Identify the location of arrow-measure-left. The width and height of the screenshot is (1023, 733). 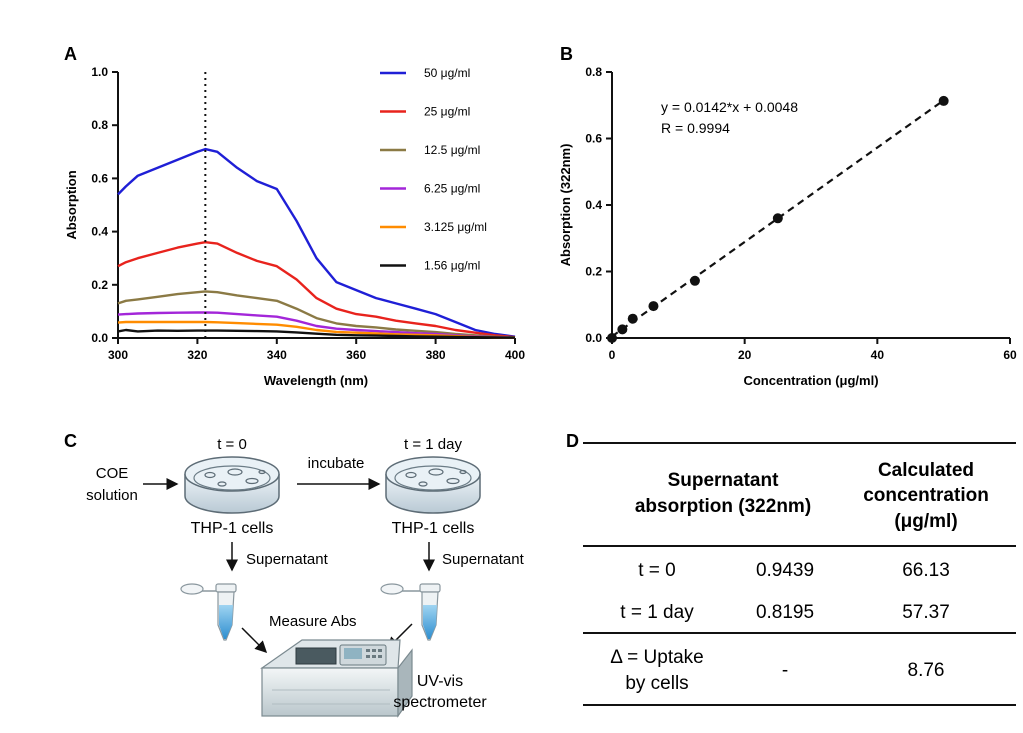
(254, 640).